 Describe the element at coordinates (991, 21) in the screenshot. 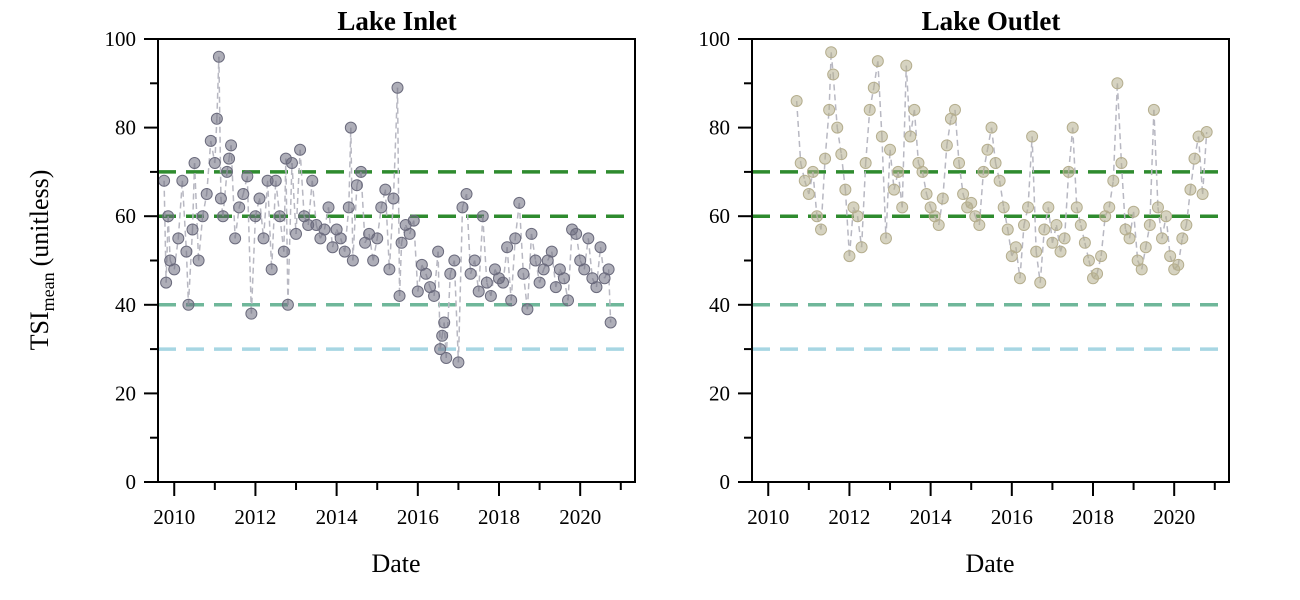

I see `panel-title: Lake Outlet` at that location.